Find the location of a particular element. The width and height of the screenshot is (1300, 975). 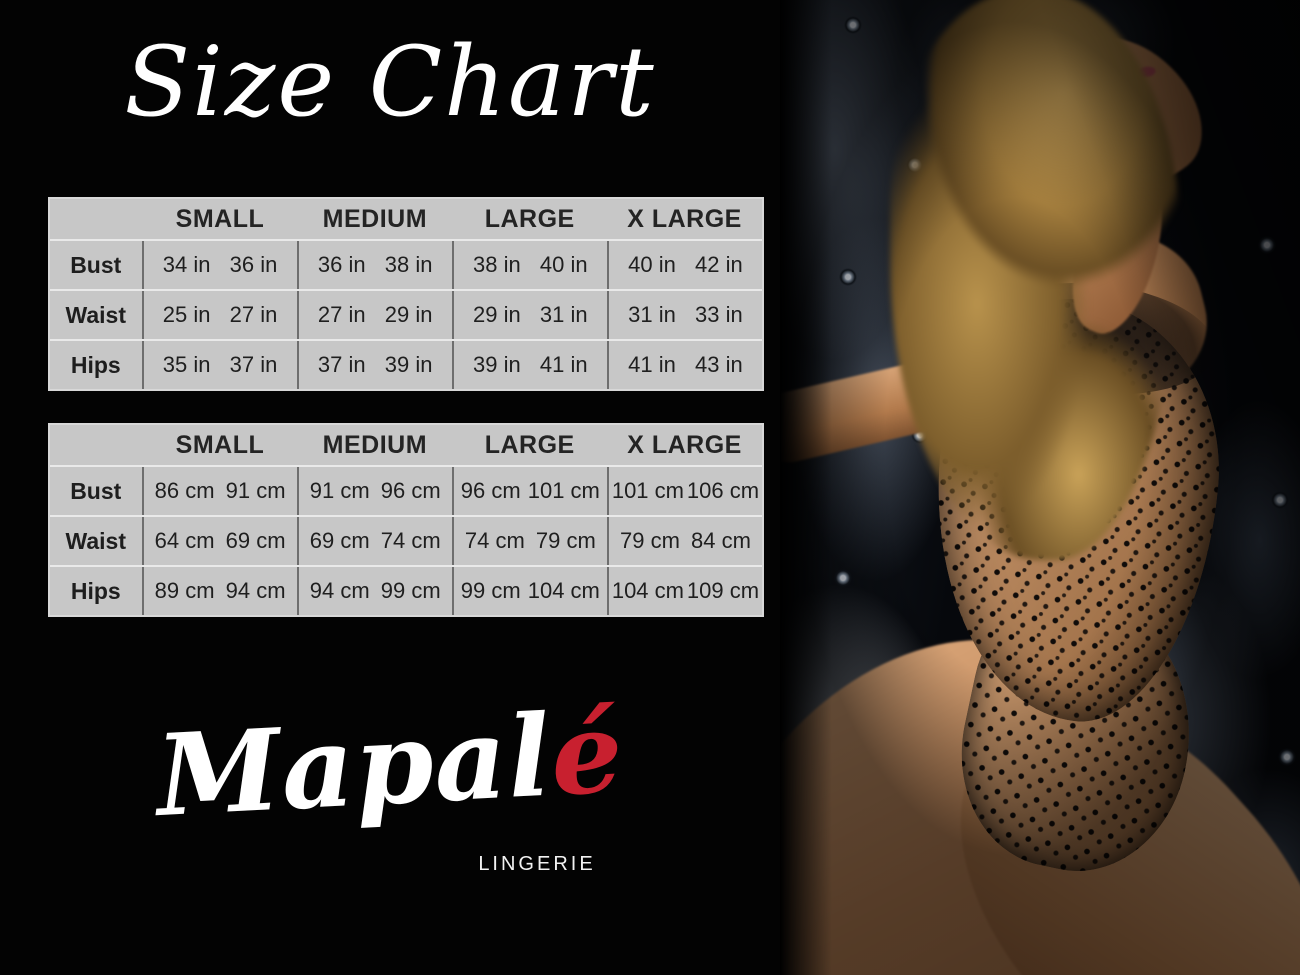

size-cell: 69 cm 74 cm is located at coordinates (374, 541).